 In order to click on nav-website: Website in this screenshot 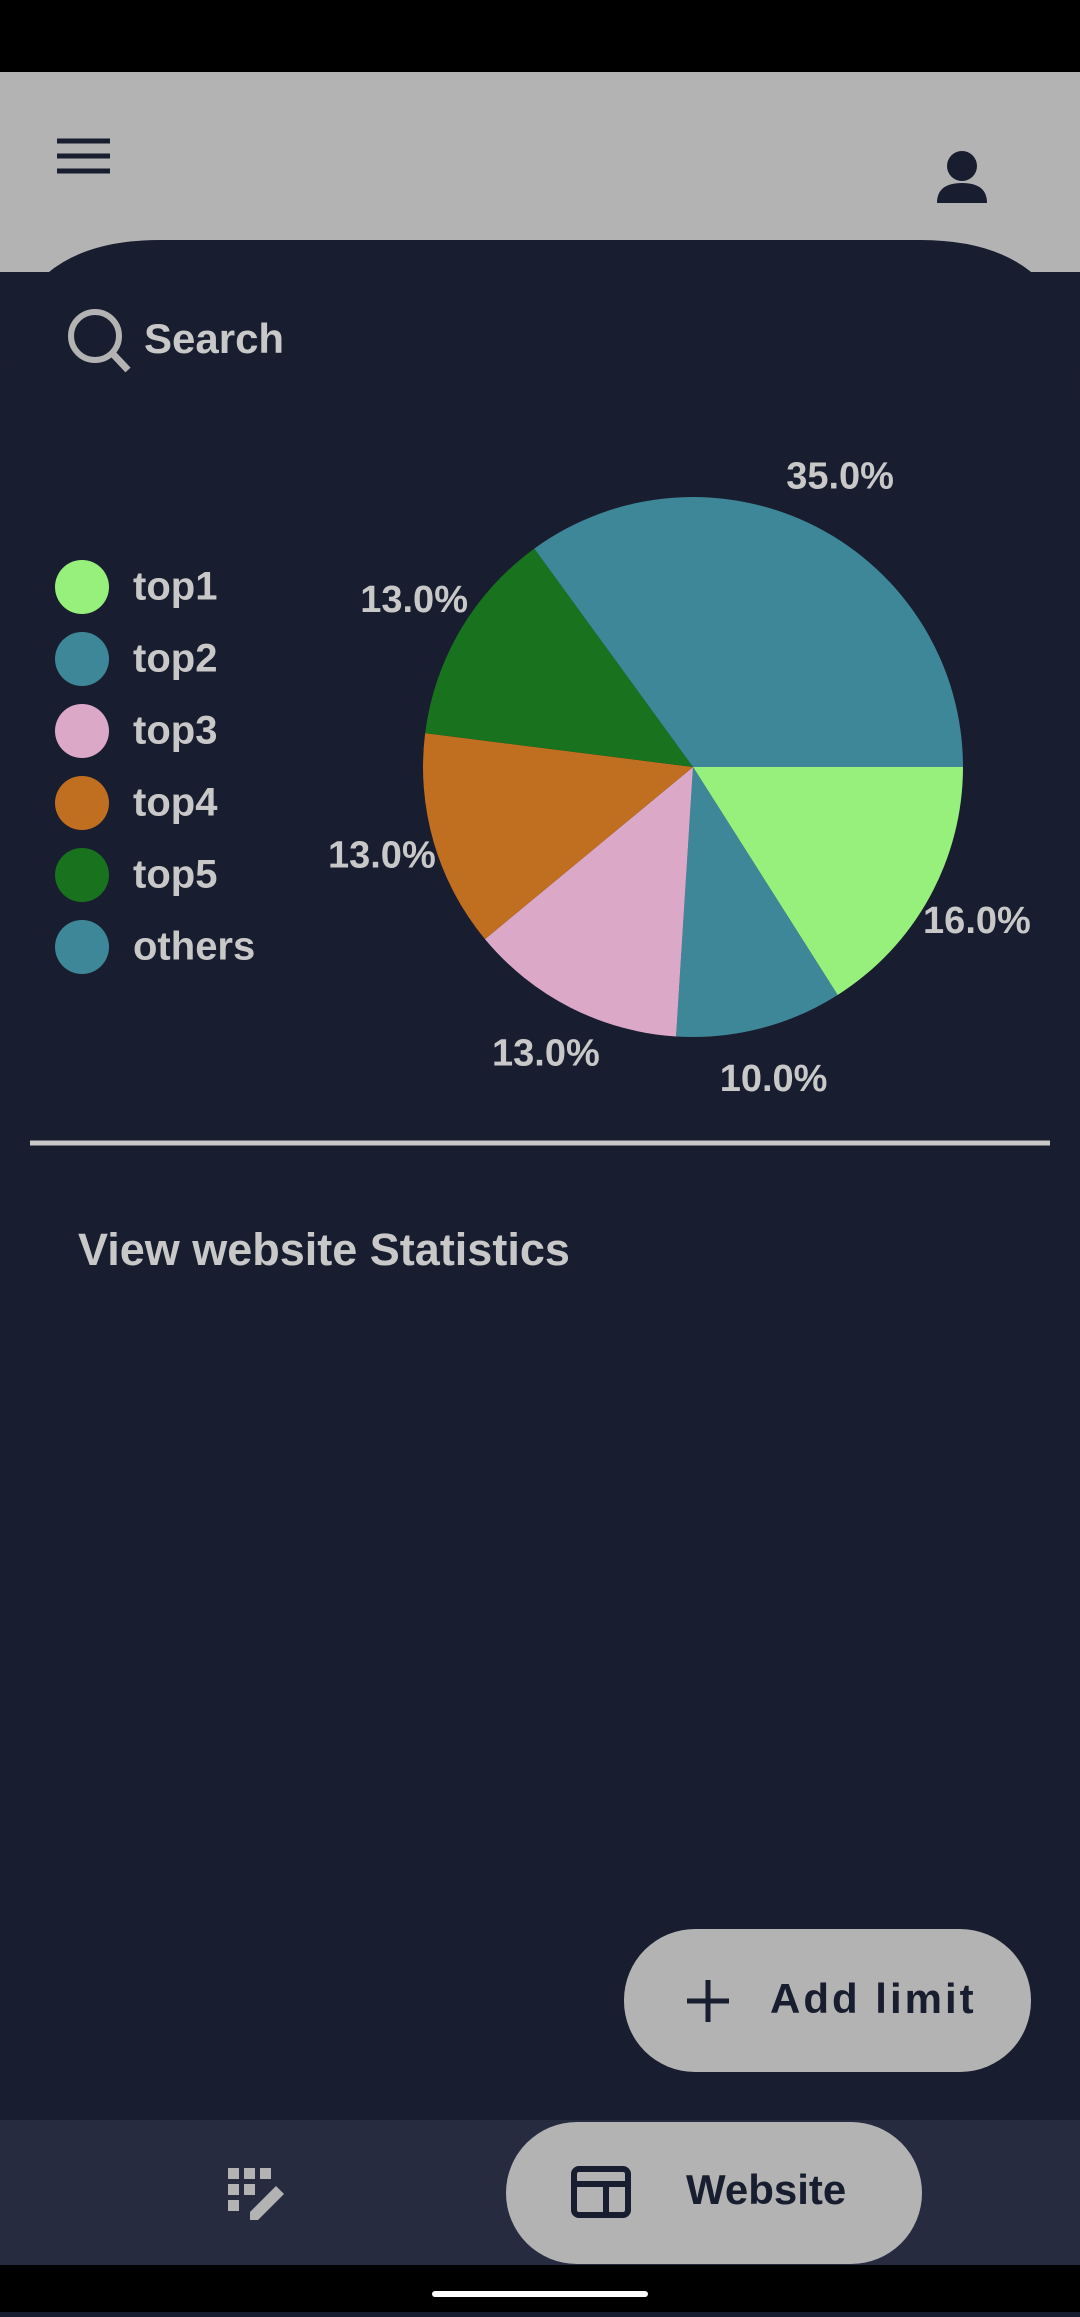, I will do `click(714, 2193)`.